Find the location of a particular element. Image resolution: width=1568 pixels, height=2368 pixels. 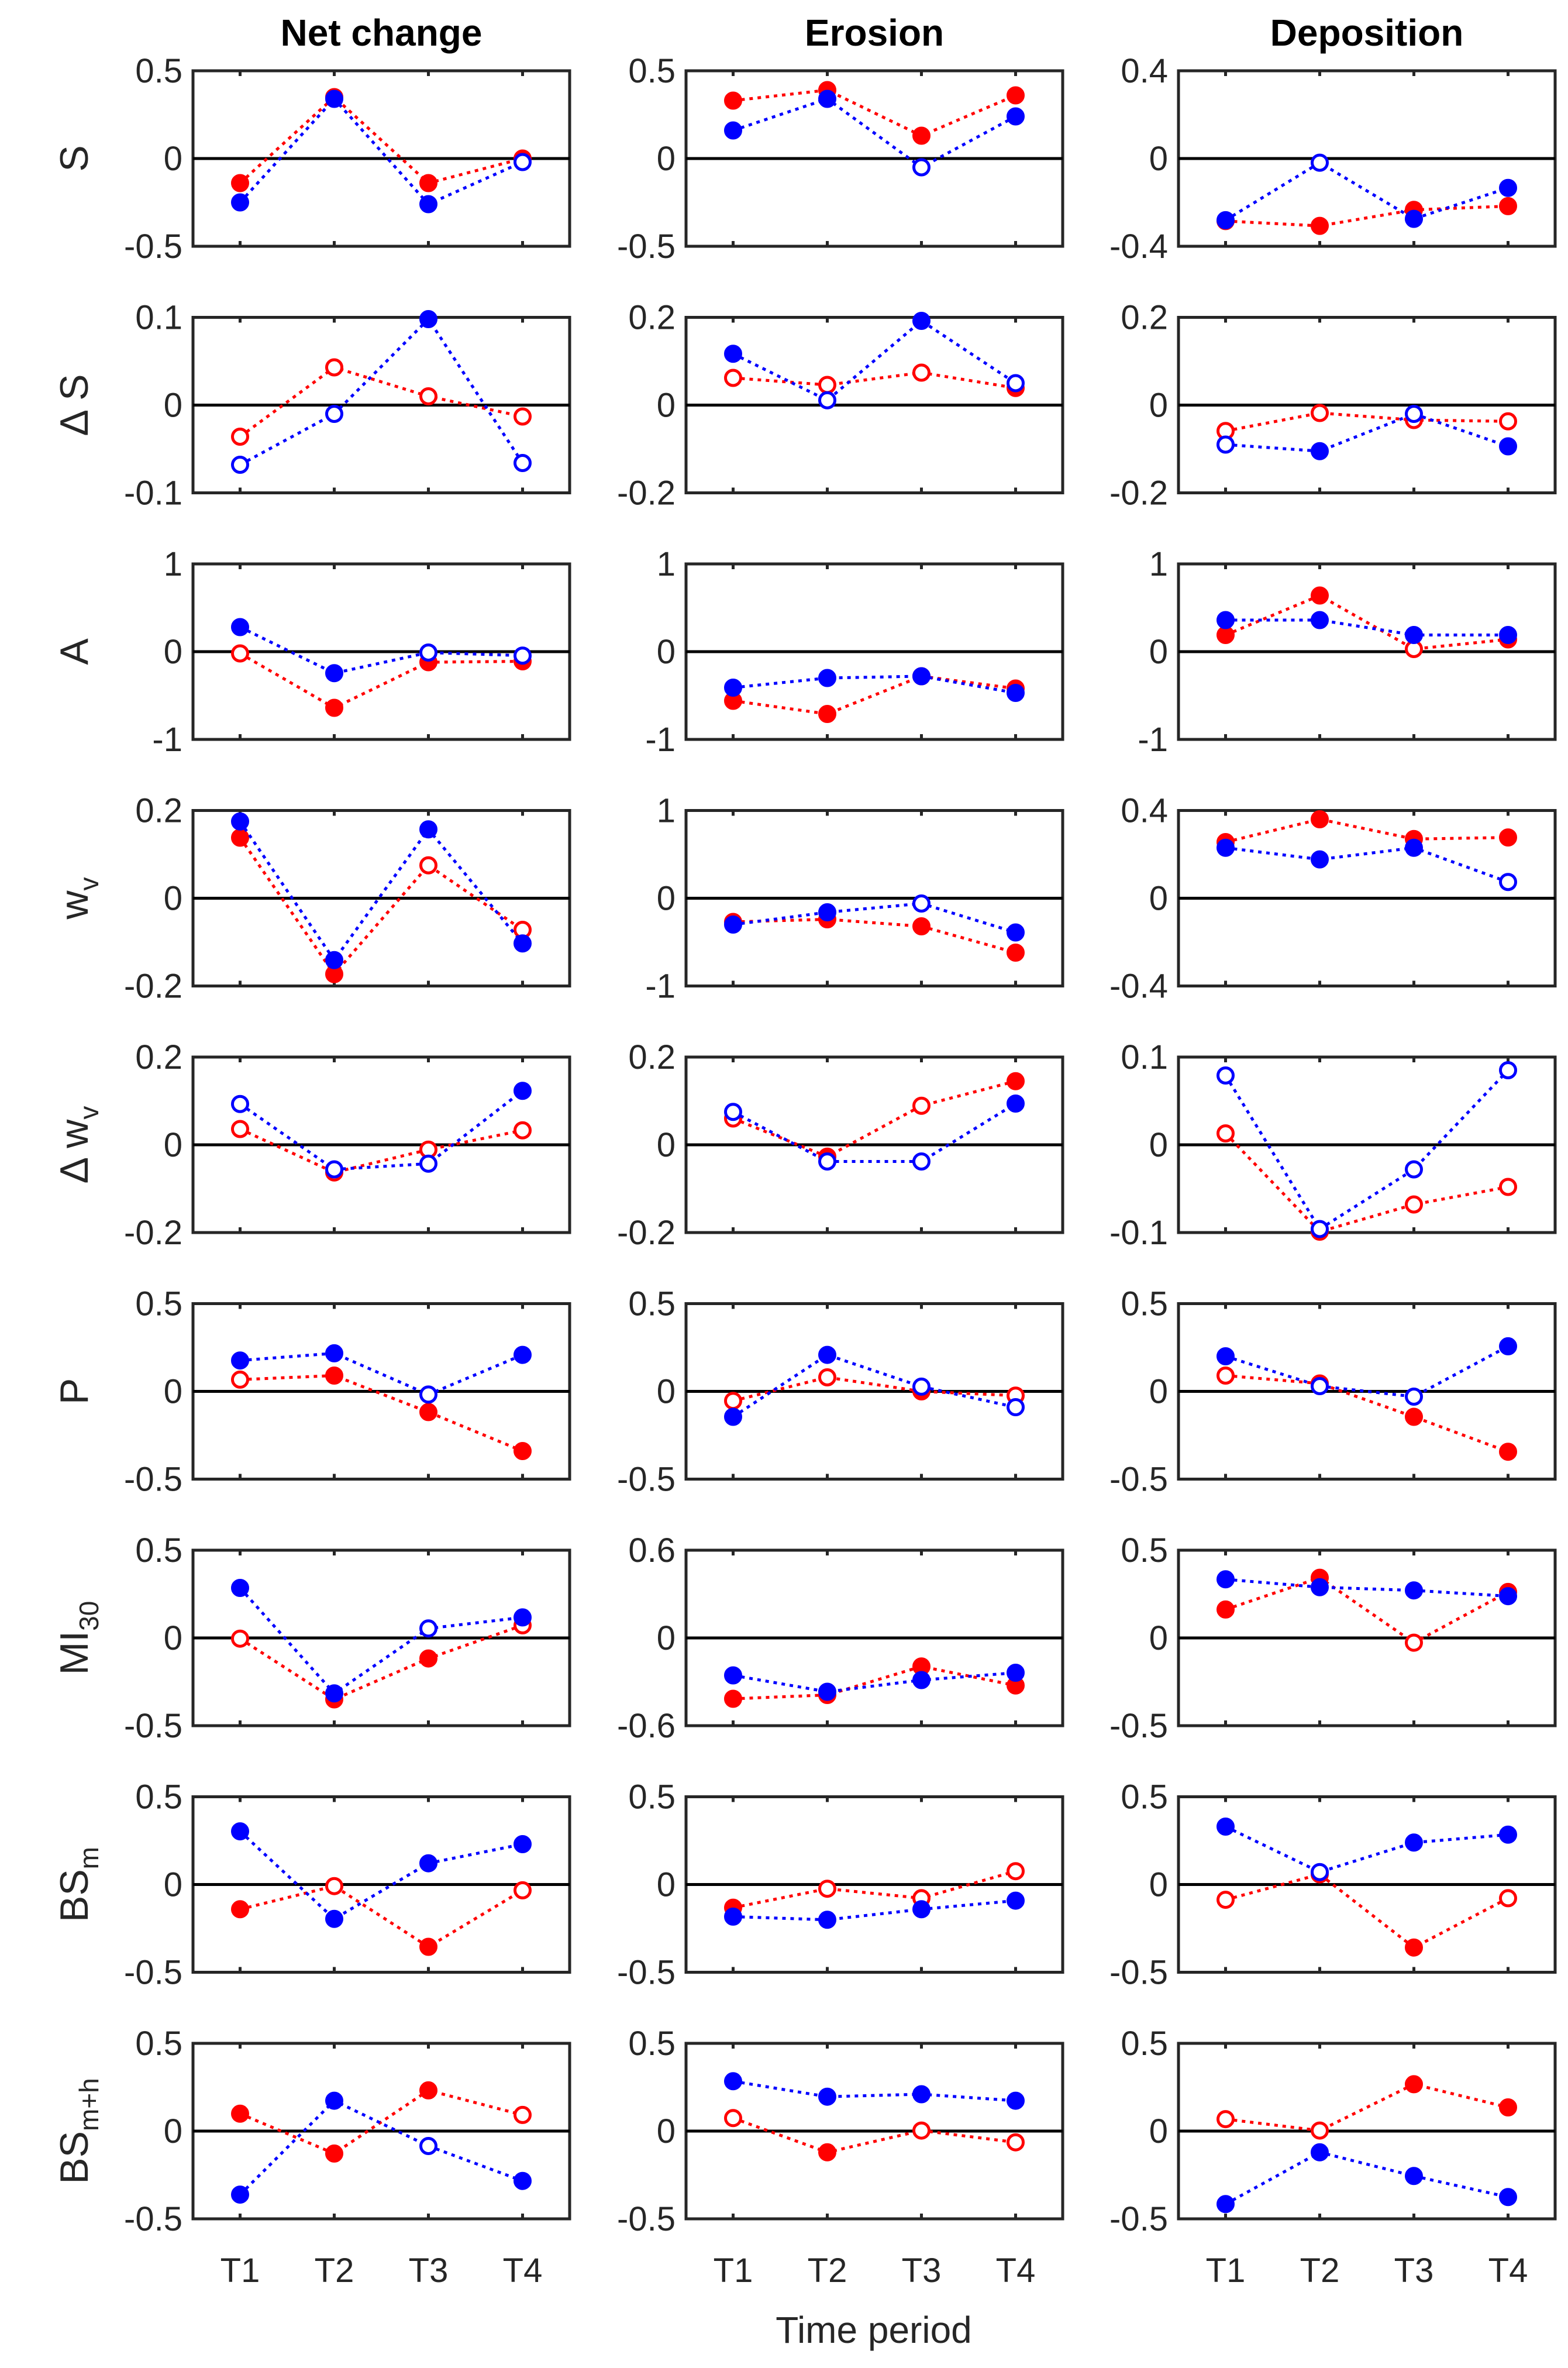

y-tick-label: 1 is located at coordinates (1158, 564).